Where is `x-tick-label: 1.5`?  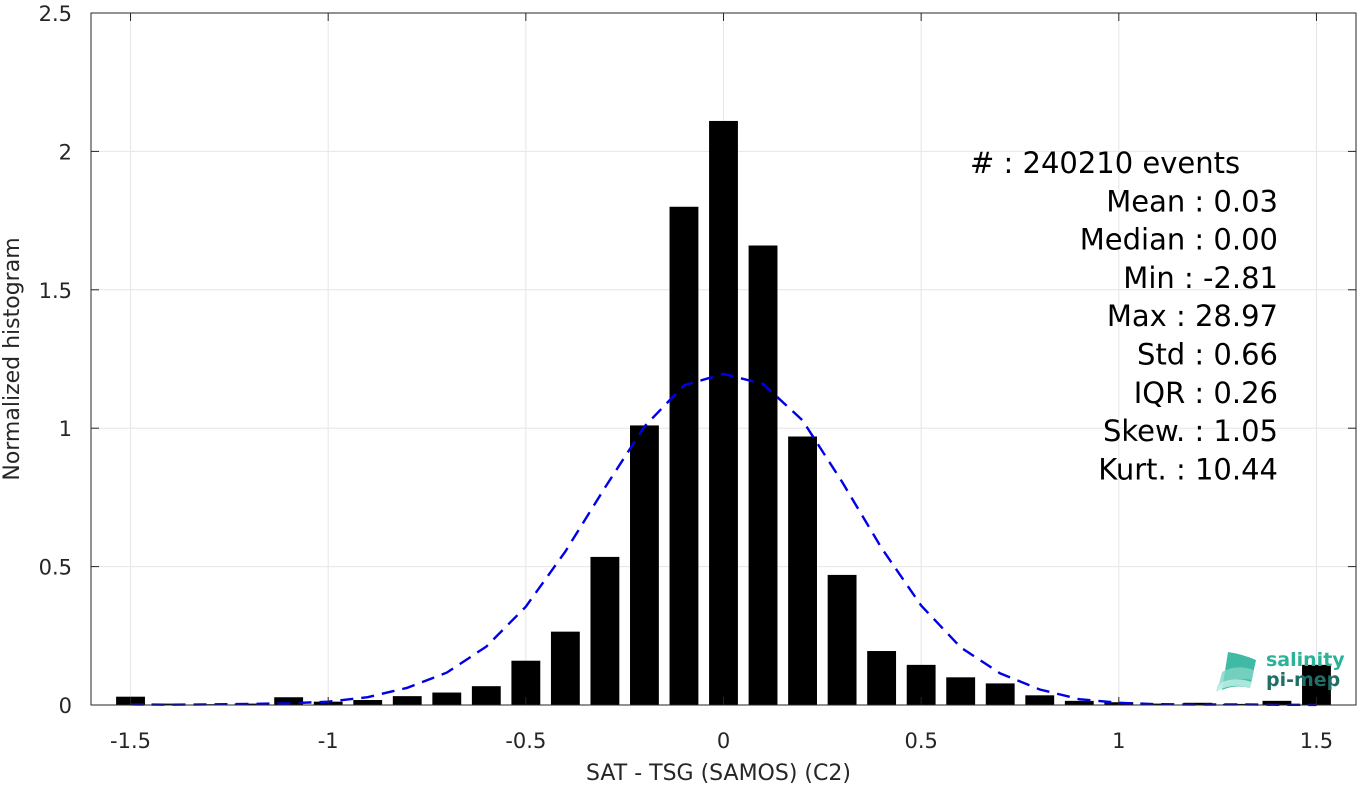 x-tick-label: 1.5 is located at coordinates (1316, 741).